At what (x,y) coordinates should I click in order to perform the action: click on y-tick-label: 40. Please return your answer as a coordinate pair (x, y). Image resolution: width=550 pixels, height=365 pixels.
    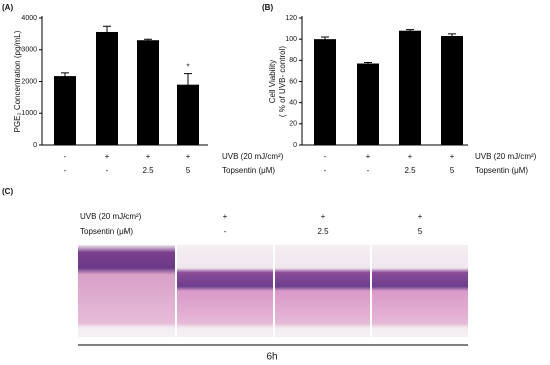
    Looking at the image, I should click on (293, 103).